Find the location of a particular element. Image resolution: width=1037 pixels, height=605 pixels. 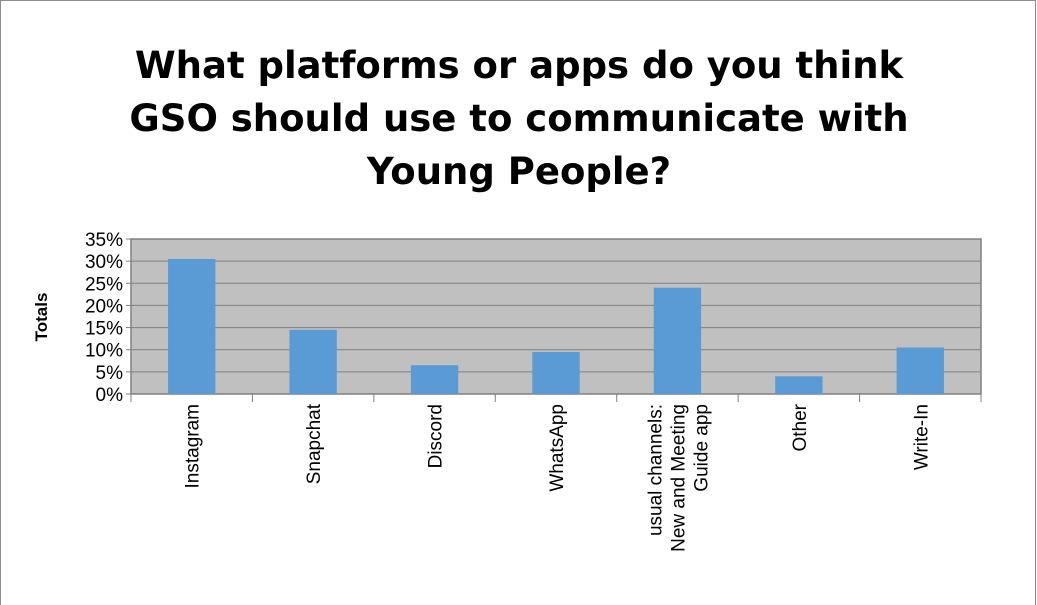

y-axis-ticks: 0%5%10%15%20%25%30%35% is located at coordinates (108, 318).